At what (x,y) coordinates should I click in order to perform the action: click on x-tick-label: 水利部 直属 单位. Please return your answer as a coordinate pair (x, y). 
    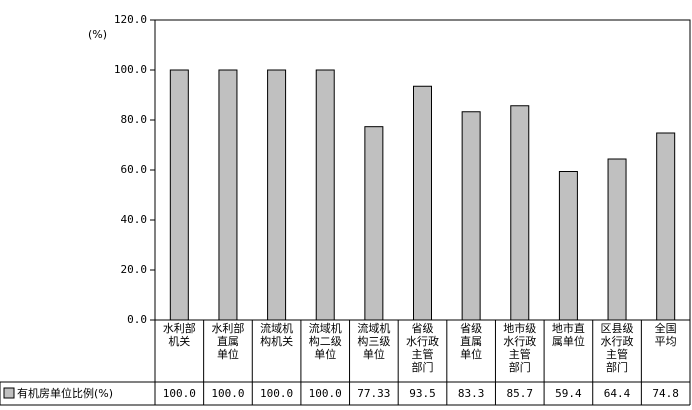
    Looking at the image, I should click on (228, 341).